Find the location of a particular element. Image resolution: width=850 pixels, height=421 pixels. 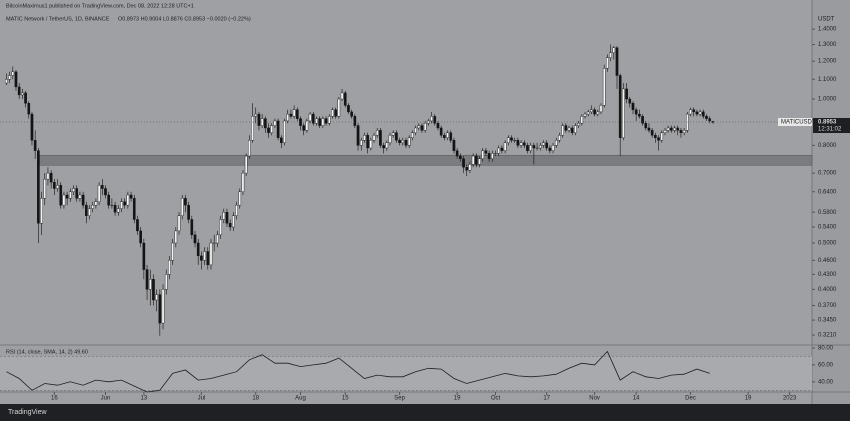

symbol: MATIC Network / TetherUS, 1D, BINANCE is located at coordinates (58, 19).